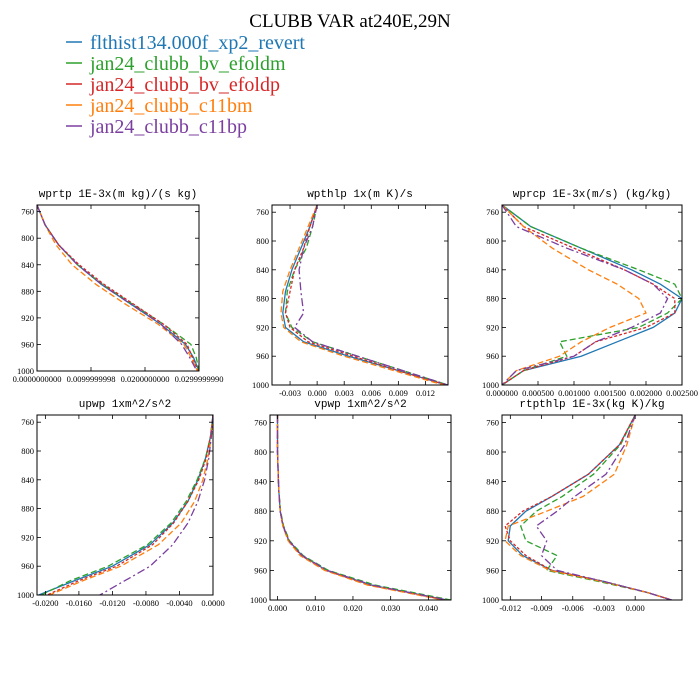 The height and width of the screenshot is (700, 700). What do you see at coordinates (398, 393) in the screenshot?
I see `x-tick-label: 0.009` at bounding box center [398, 393].